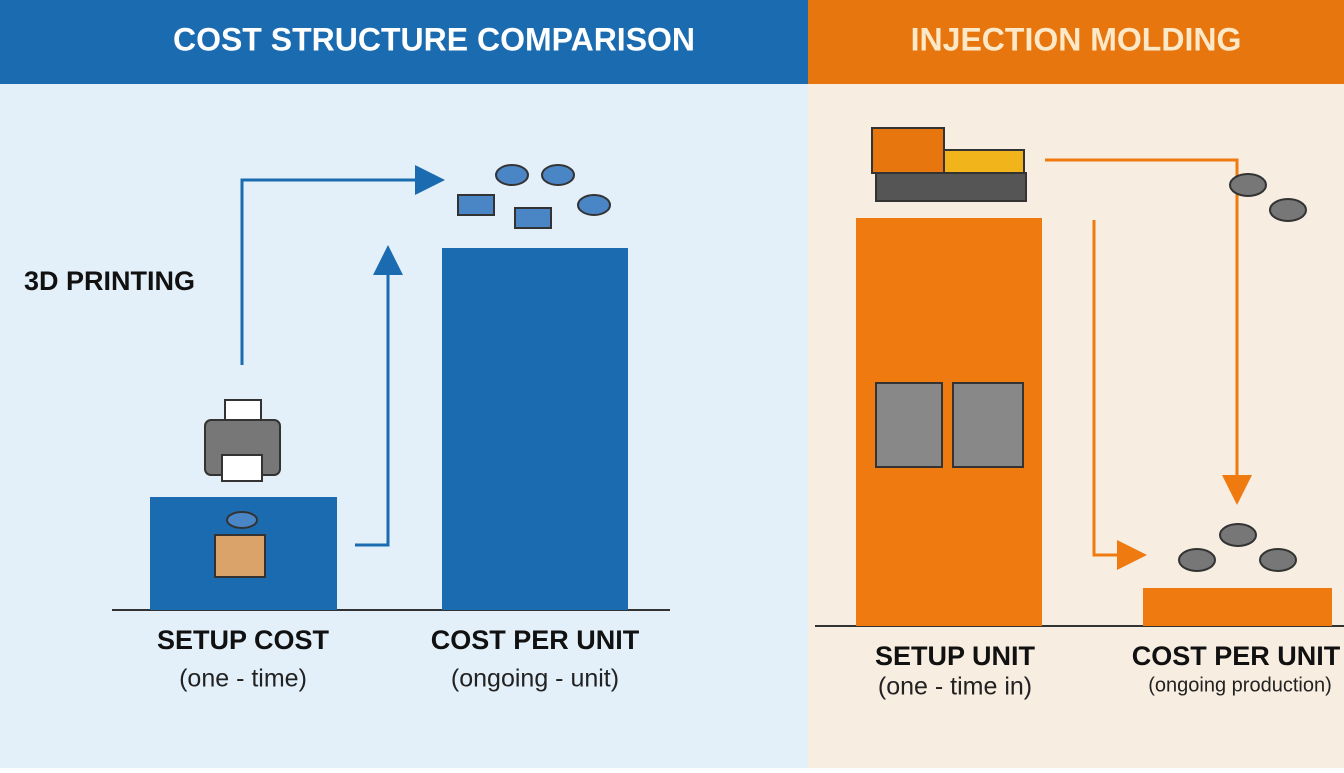 This screenshot has height=773, width=1344. What do you see at coordinates (434, 39) in the screenshot?
I see `title: COST STRUCTURE COMPARISON` at bounding box center [434, 39].